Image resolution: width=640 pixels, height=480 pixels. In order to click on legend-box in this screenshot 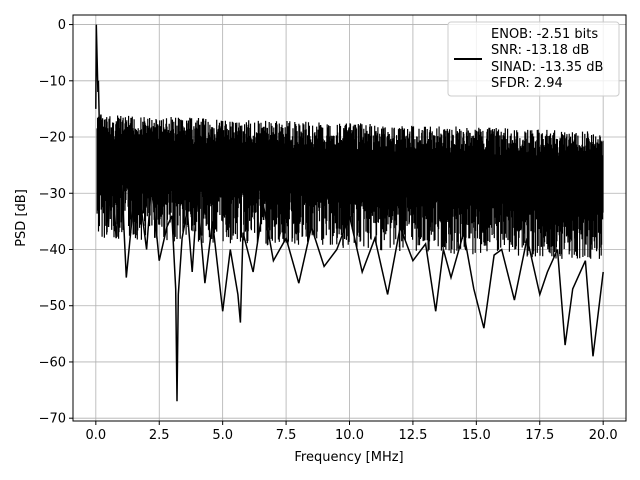, I will do `click(533, 59)`.